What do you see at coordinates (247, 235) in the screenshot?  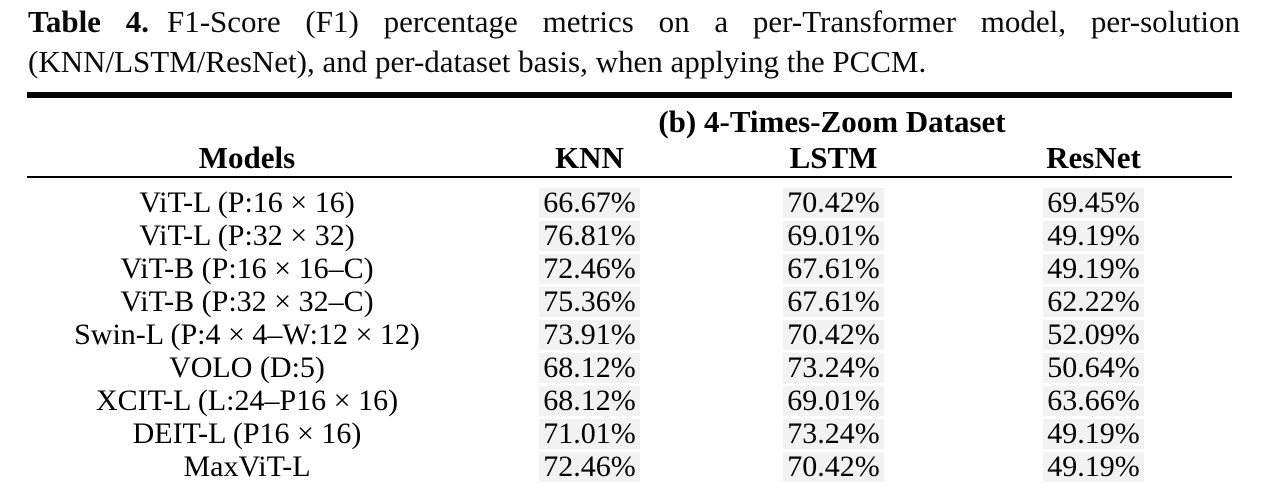 I see `model-name-cell: ViT-L (P:32 × 32)` at bounding box center [247, 235].